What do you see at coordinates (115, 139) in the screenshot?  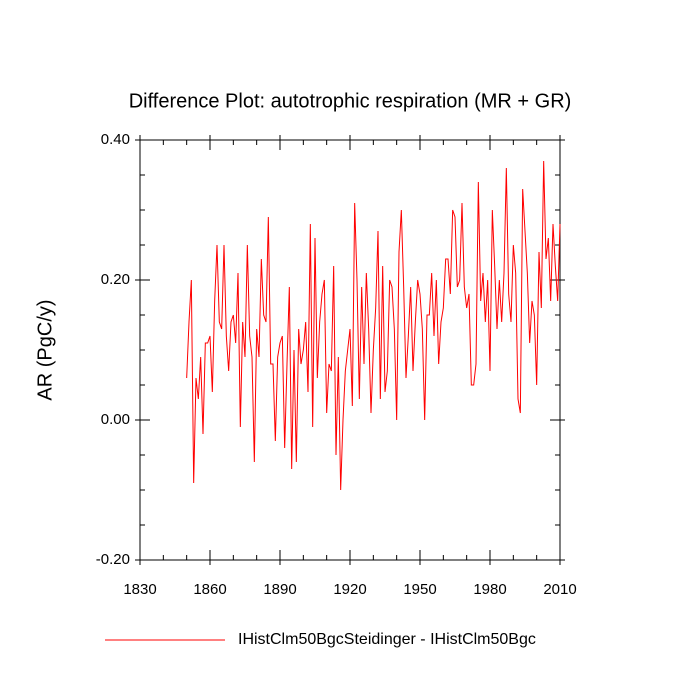 I see `y-tick-label: 0.40` at bounding box center [115, 139].